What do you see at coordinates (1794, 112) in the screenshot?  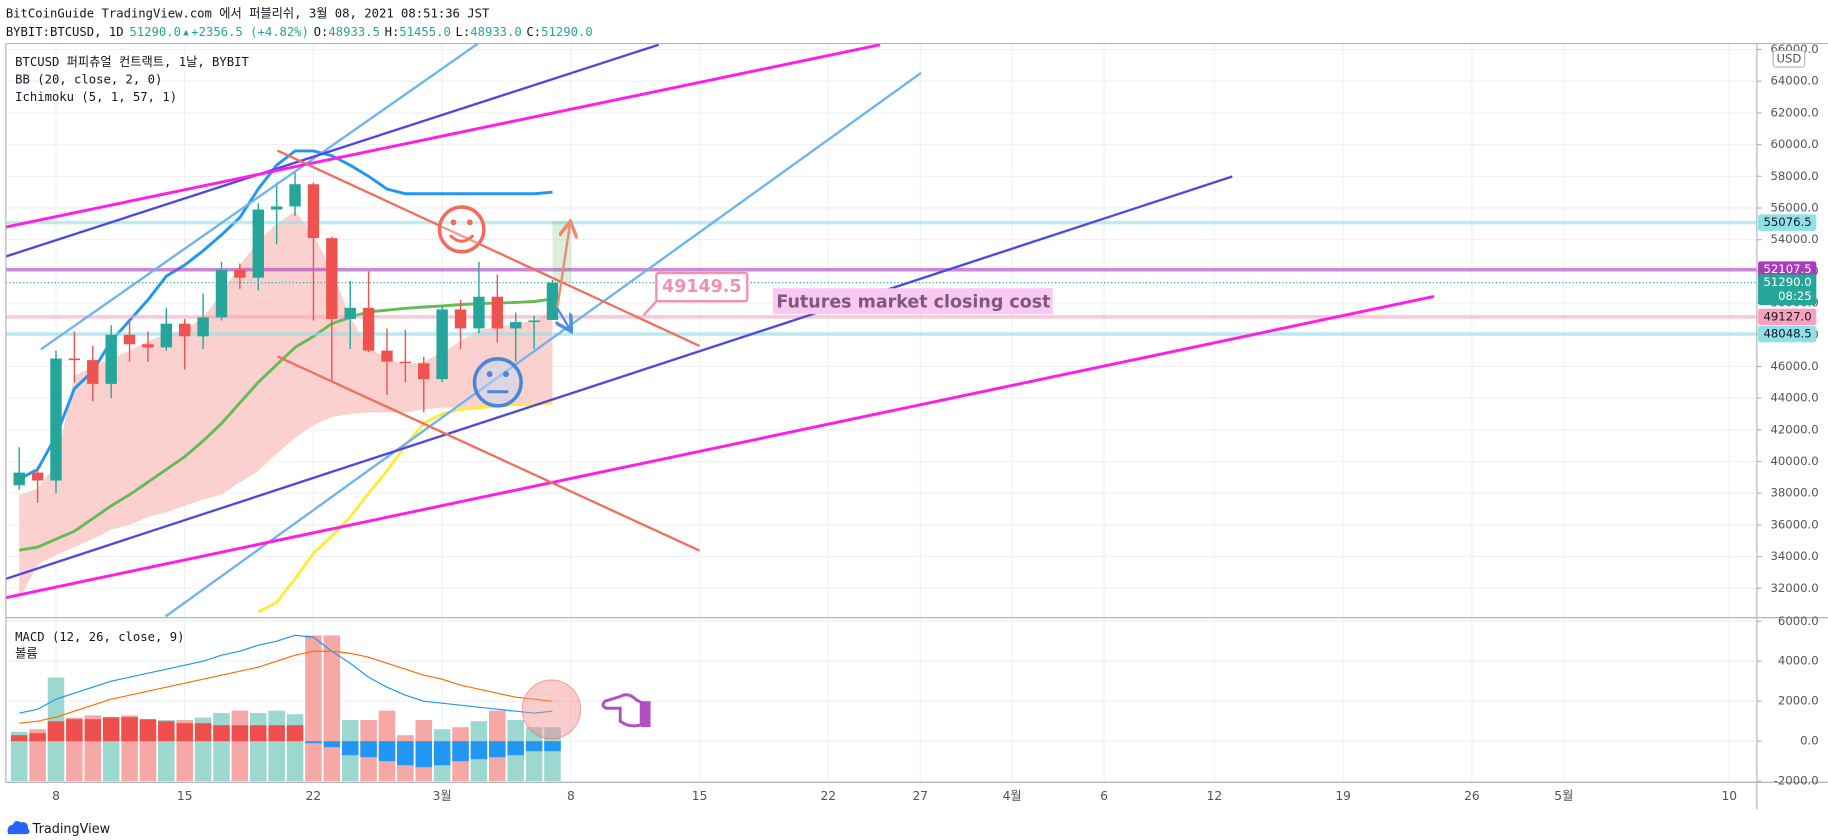 I see `y-tick-label: 62000.0` at bounding box center [1794, 112].